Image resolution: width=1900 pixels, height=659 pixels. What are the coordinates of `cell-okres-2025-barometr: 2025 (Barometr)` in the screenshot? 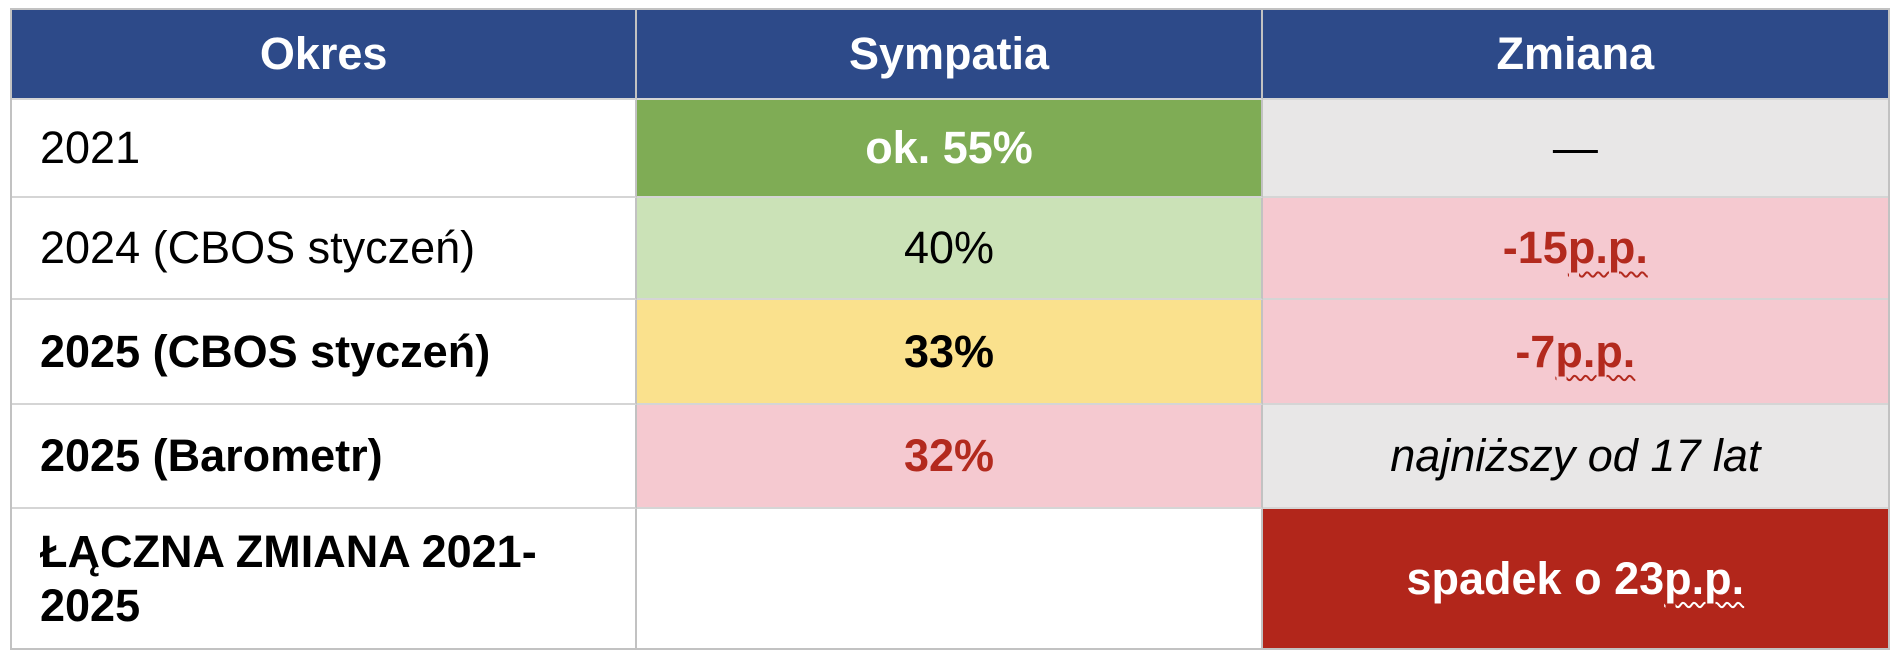 It's located at (325, 457).